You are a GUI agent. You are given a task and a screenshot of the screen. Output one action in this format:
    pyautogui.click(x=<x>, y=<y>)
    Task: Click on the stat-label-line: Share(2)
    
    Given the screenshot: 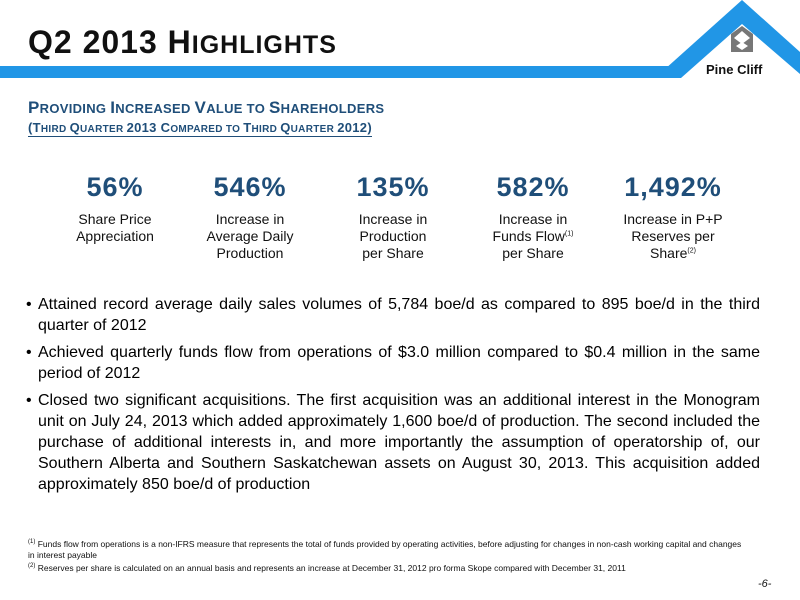 What is the action you would take?
    pyautogui.click(x=673, y=253)
    